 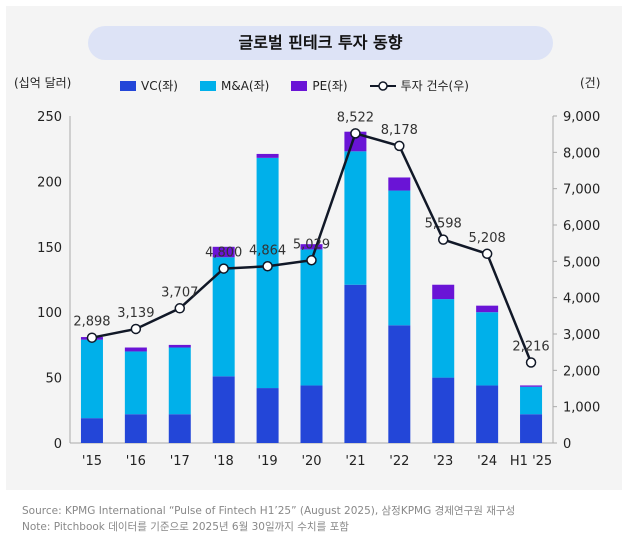 What do you see at coordinates (399, 461) in the screenshot?
I see `x-tick-label: '22` at bounding box center [399, 461].